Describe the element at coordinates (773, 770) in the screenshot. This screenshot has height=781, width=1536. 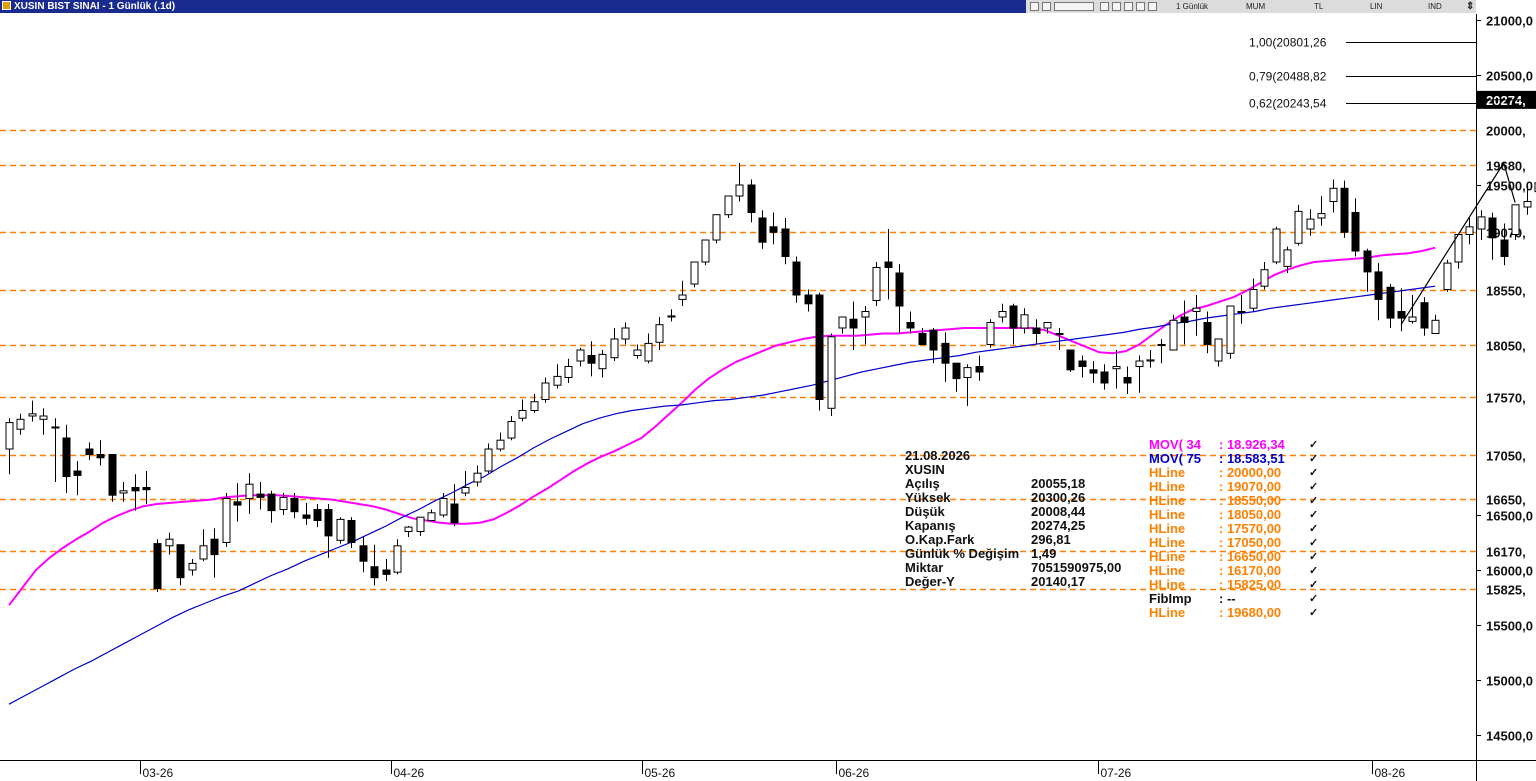
I see `x-axis-layer: 03-26 04-26 05-26 06-26 07-26 08-26` at that location.